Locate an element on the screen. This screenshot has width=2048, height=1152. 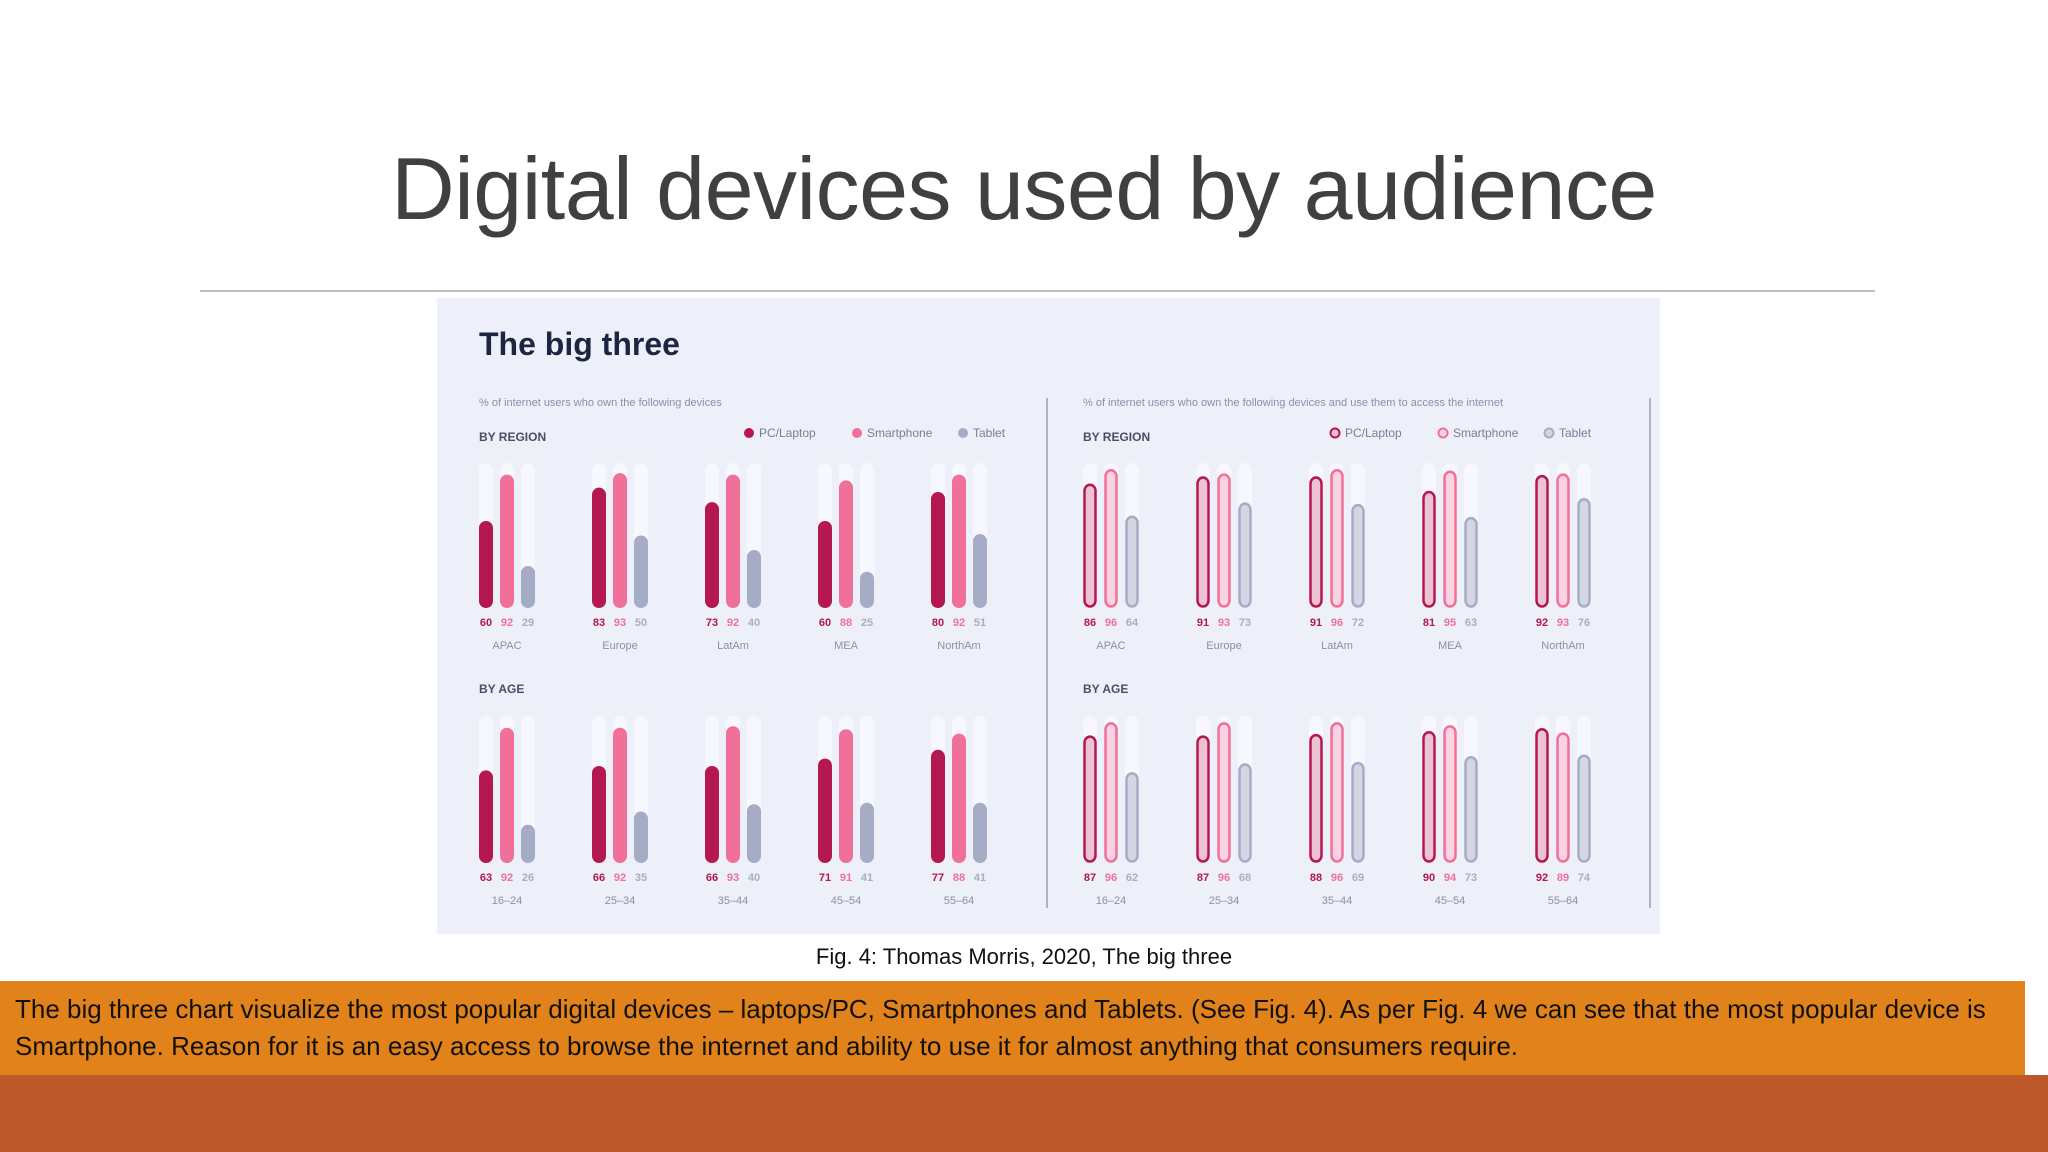
data-label: 89 is located at coordinates (1563, 878).